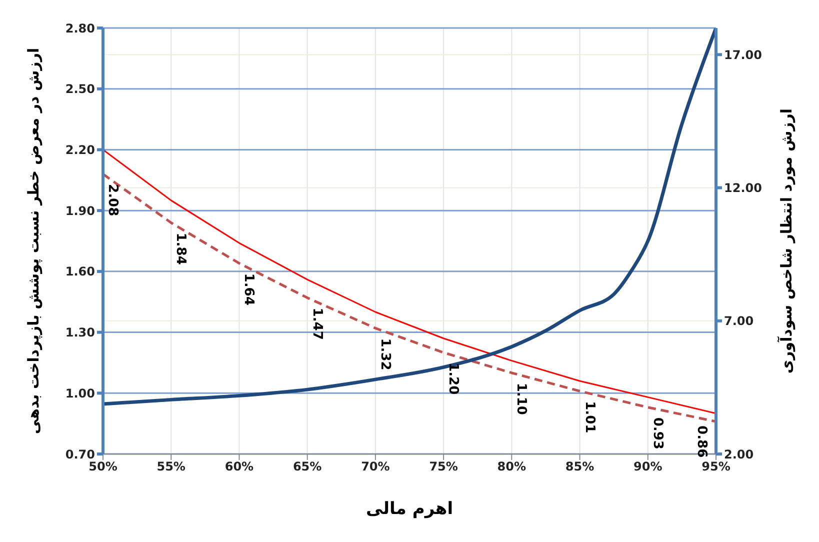 This screenshot has width=819, height=542. Describe the element at coordinates (239, 467) in the screenshot. I see `x-tick-label: 60%` at that location.